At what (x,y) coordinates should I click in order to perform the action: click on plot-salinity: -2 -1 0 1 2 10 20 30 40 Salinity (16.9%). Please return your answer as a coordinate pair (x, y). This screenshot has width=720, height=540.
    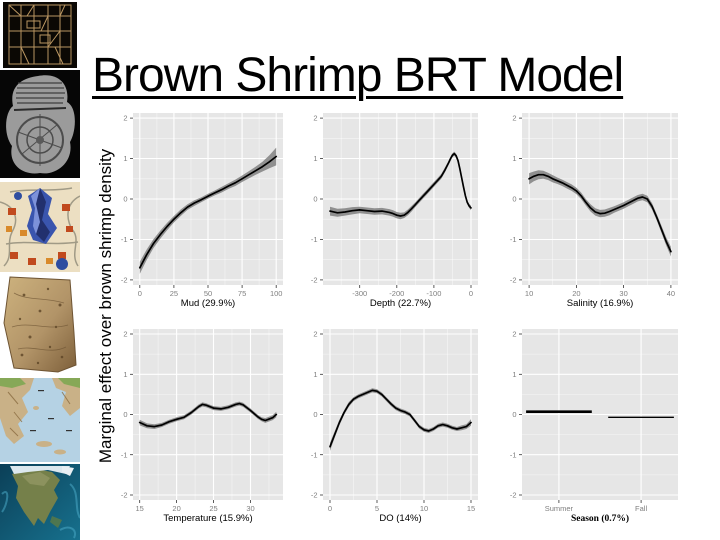
    Looking at the image, I should click on (594, 211).